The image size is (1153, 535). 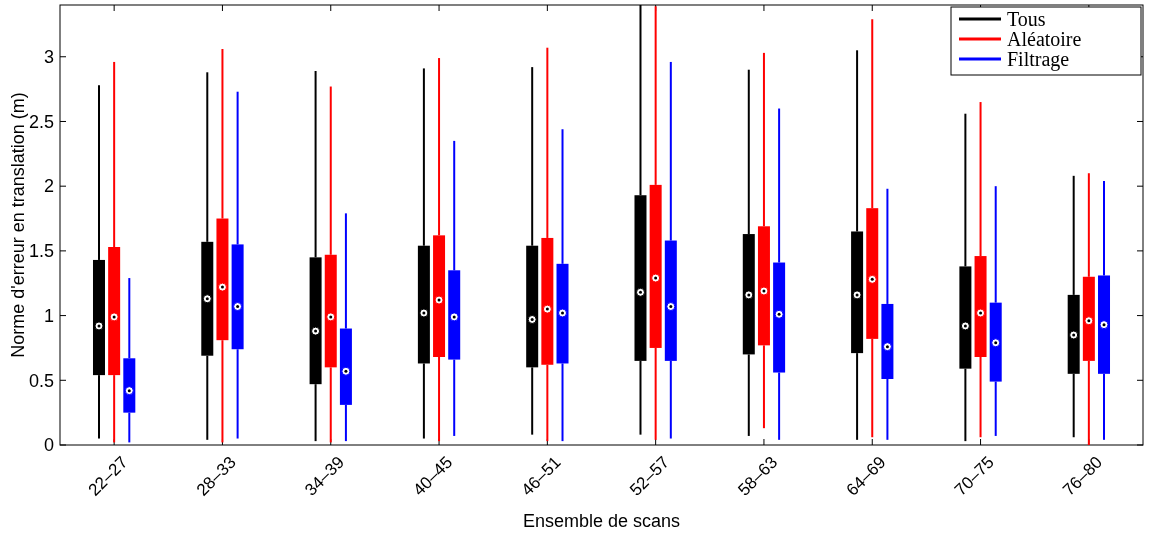 What do you see at coordinates (1026, 19) in the screenshot?
I see `legend-label: Tous` at bounding box center [1026, 19].